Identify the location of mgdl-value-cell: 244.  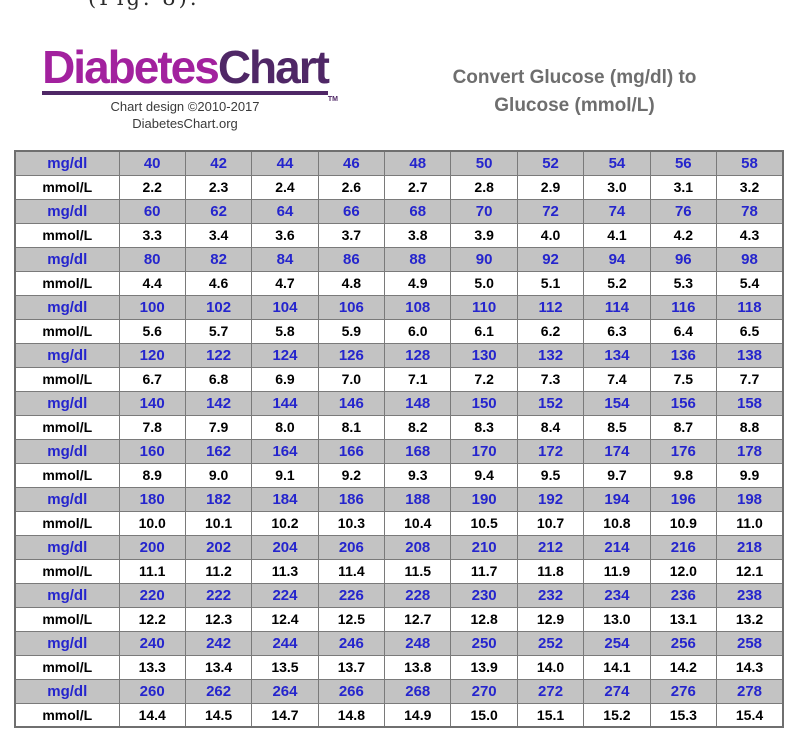
(285, 643).